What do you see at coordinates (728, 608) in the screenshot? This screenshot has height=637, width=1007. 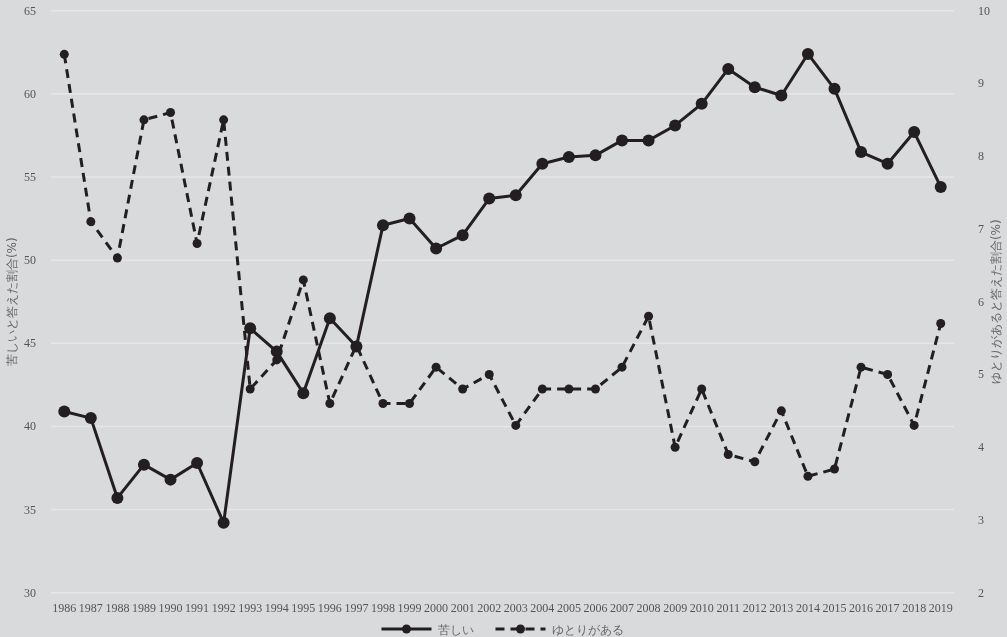 I see `x-tick-label: 2011` at bounding box center [728, 608].